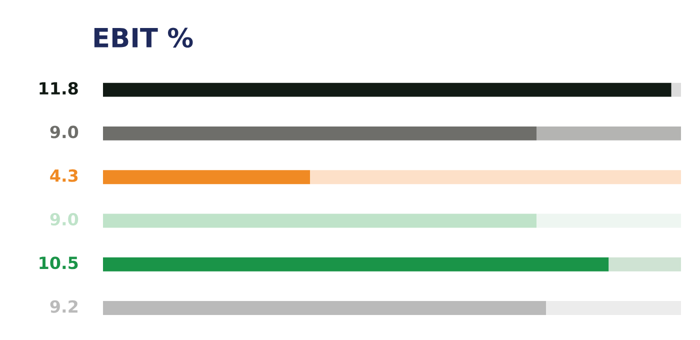  I want to click on data-label: 10.5, so click(59, 263).